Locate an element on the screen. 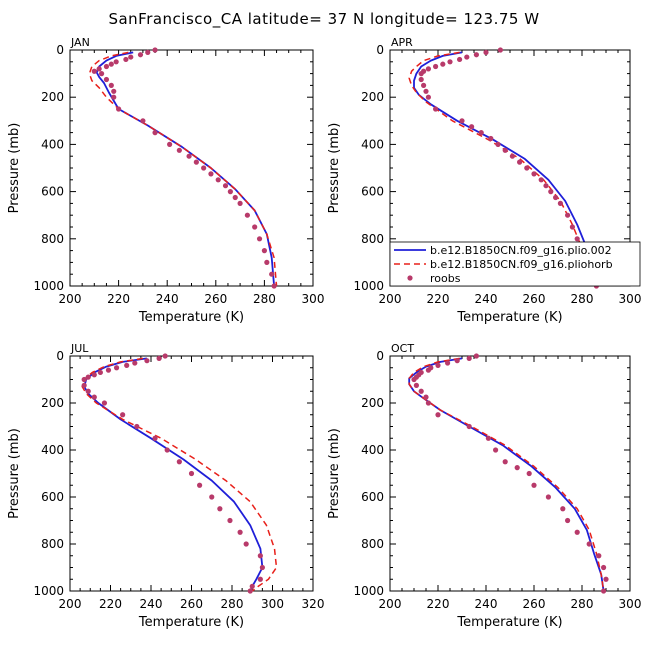 The height and width of the screenshot is (649, 648). x-tick-label: 280 is located at coordinates (582, 604).